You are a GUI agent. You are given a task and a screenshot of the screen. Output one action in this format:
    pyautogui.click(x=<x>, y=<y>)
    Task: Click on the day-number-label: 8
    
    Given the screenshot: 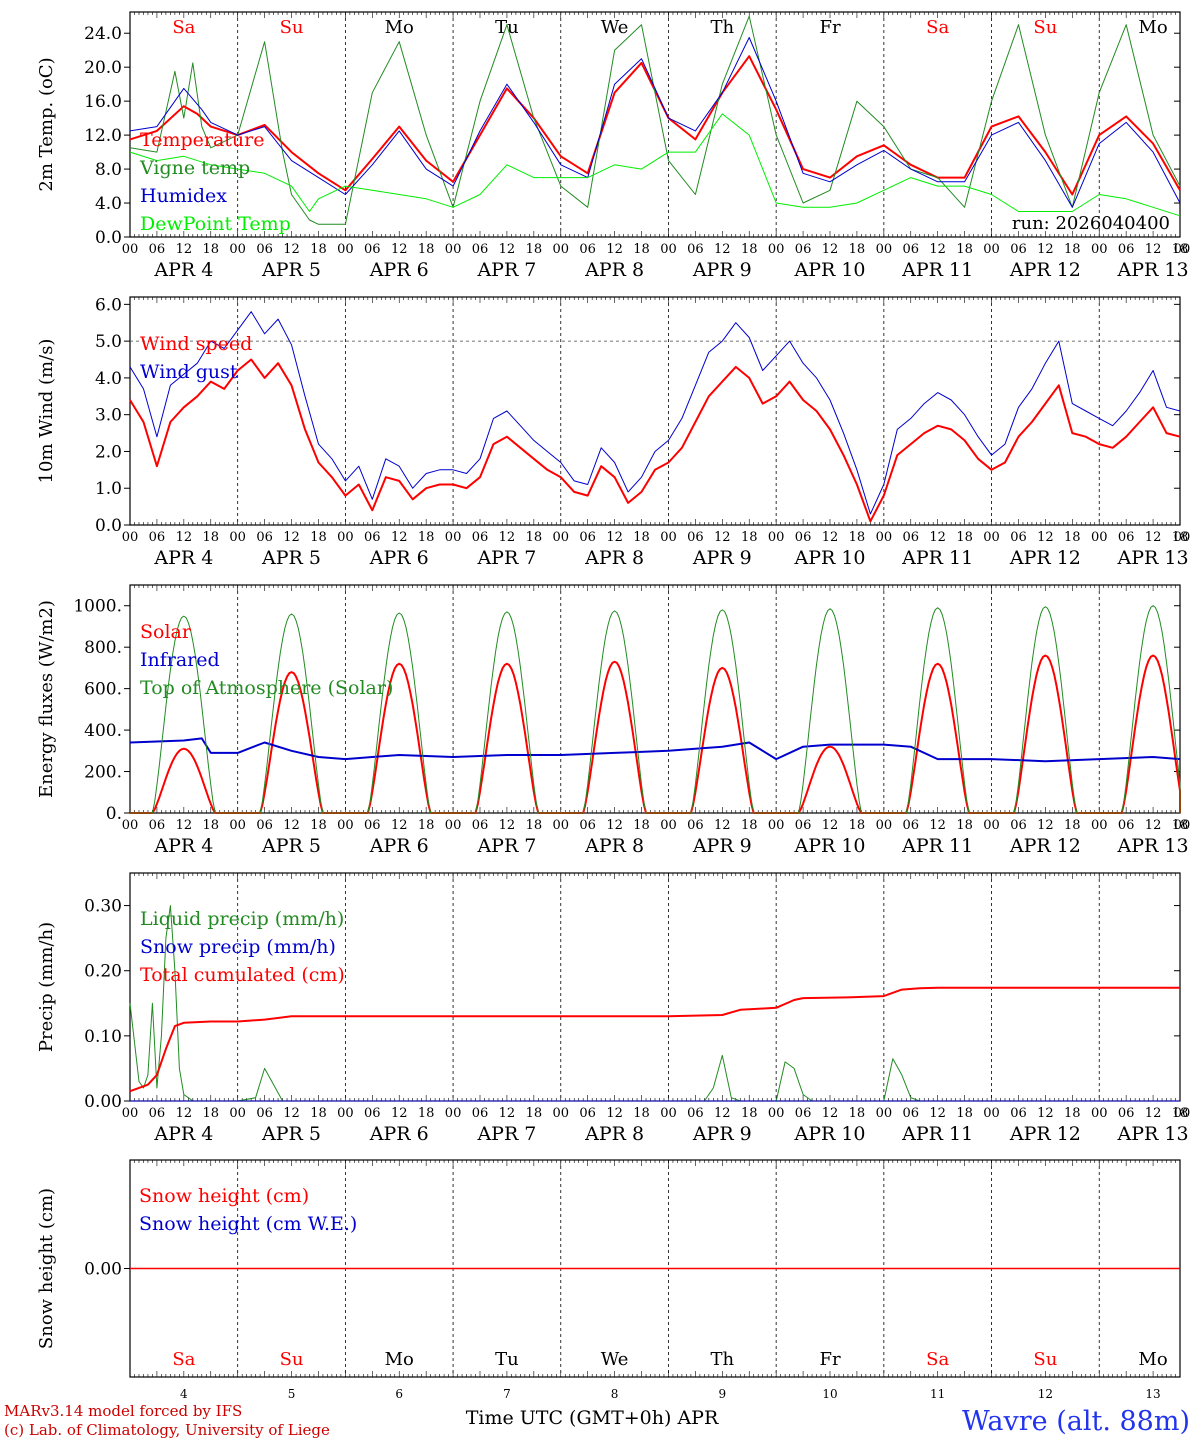 What is the action you would take?
    pyautogui.click(x=615, y=1394)
    